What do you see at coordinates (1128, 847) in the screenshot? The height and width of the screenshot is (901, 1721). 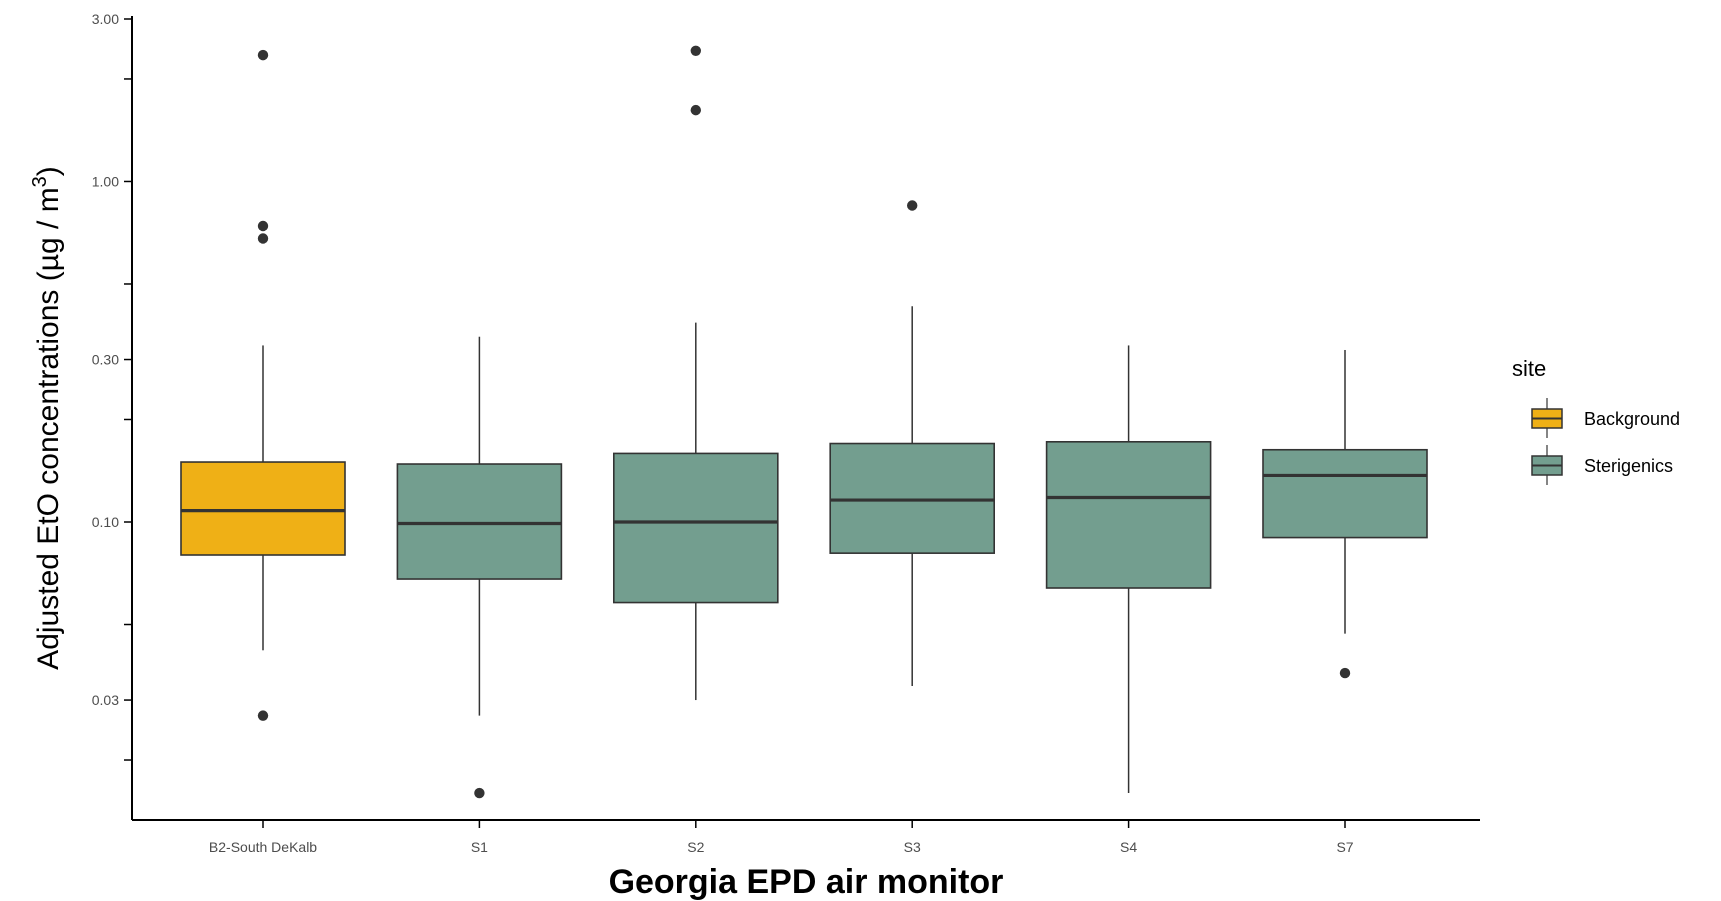 I see `x-tick-label-4: S4` at bounding box center [1128, 847].